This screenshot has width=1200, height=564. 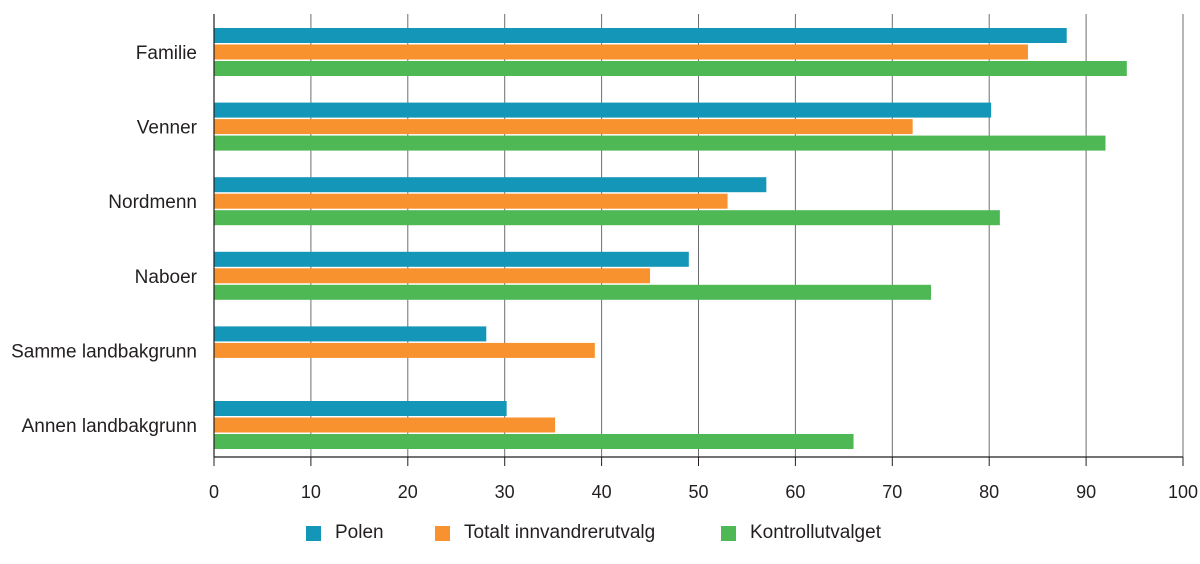 What do you see at coordinates (607, 218) in the screenshot?
I see `bar-kontrollutvalget-nordmenn` at bounding box center [607, 218].